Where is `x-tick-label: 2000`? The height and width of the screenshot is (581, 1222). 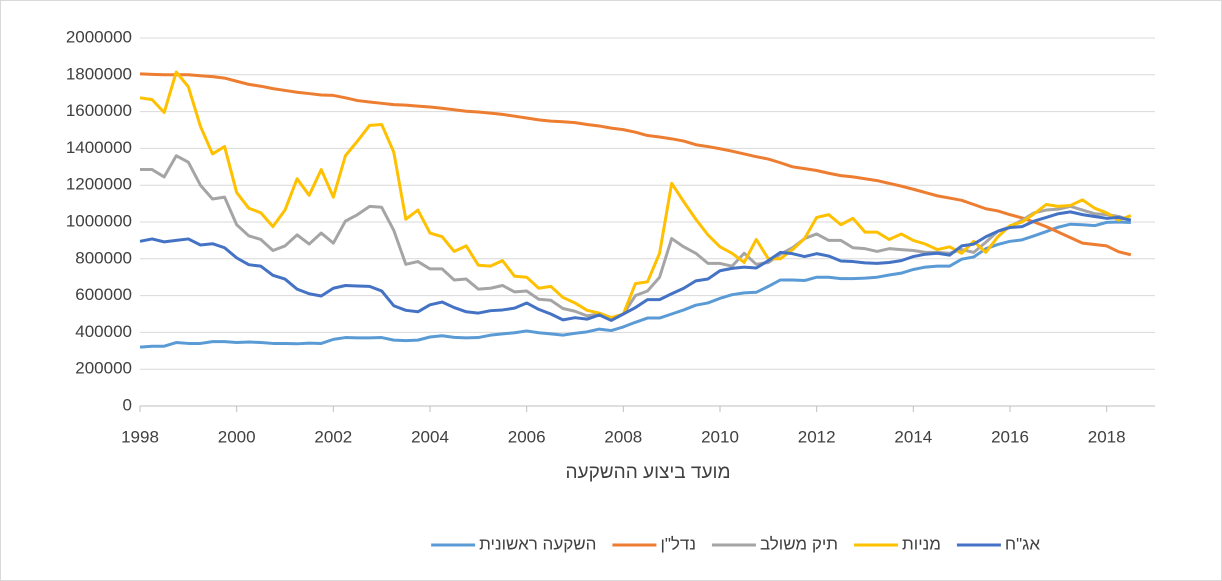
x-tick-label: 2000 is located at coordinates (237, 436).